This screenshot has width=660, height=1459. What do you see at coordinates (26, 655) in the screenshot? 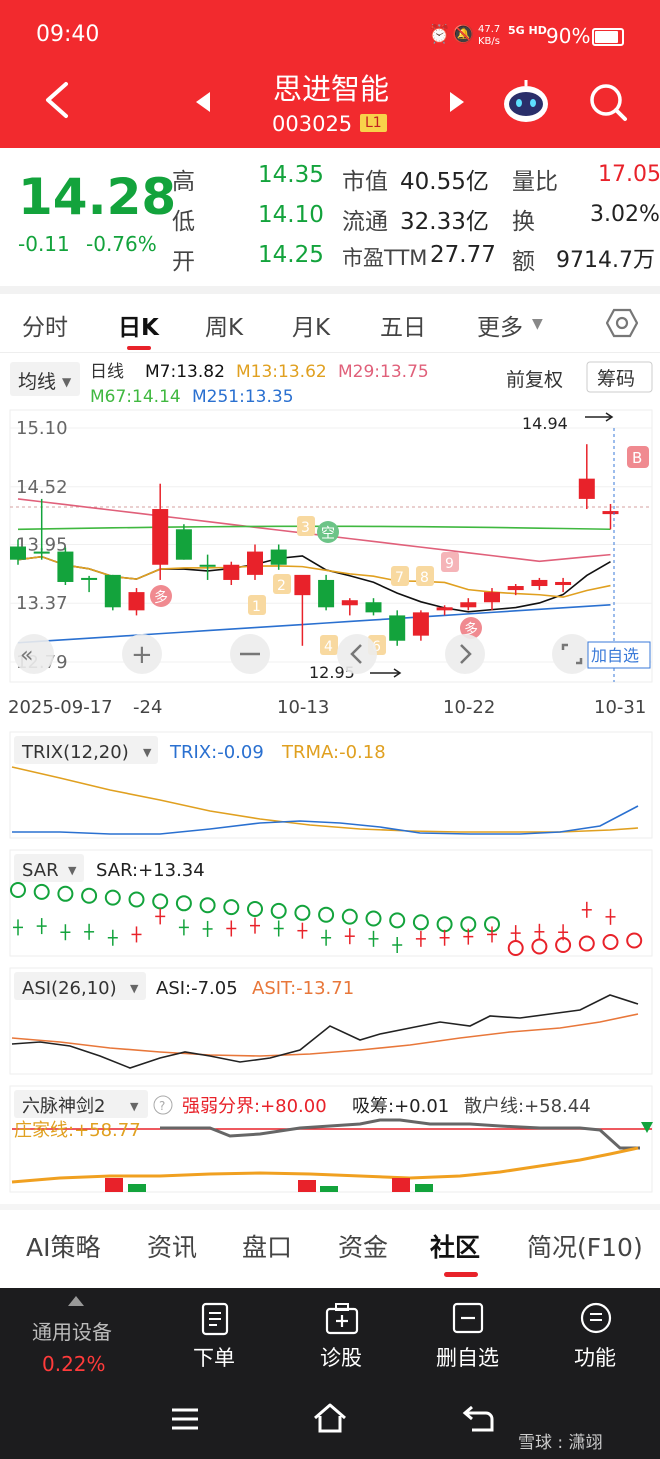
I see `double-left-icon: «` at bounding box center [26, 655].